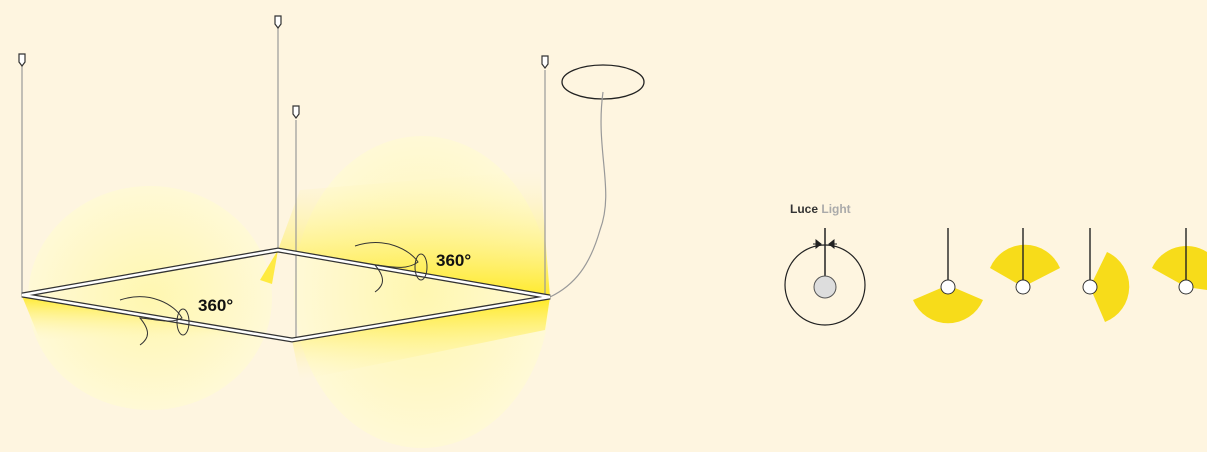 The image size is (1207, 452). I want to click on arrows, so click(825, 244).